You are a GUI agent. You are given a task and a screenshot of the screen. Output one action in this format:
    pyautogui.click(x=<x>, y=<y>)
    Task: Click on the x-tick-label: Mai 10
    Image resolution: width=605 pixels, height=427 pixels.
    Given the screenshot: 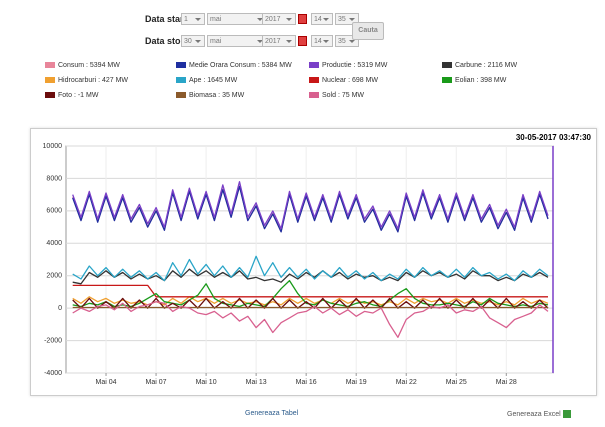 What is the action you would take?
    pyautogui.click(x=206, y=382)
    